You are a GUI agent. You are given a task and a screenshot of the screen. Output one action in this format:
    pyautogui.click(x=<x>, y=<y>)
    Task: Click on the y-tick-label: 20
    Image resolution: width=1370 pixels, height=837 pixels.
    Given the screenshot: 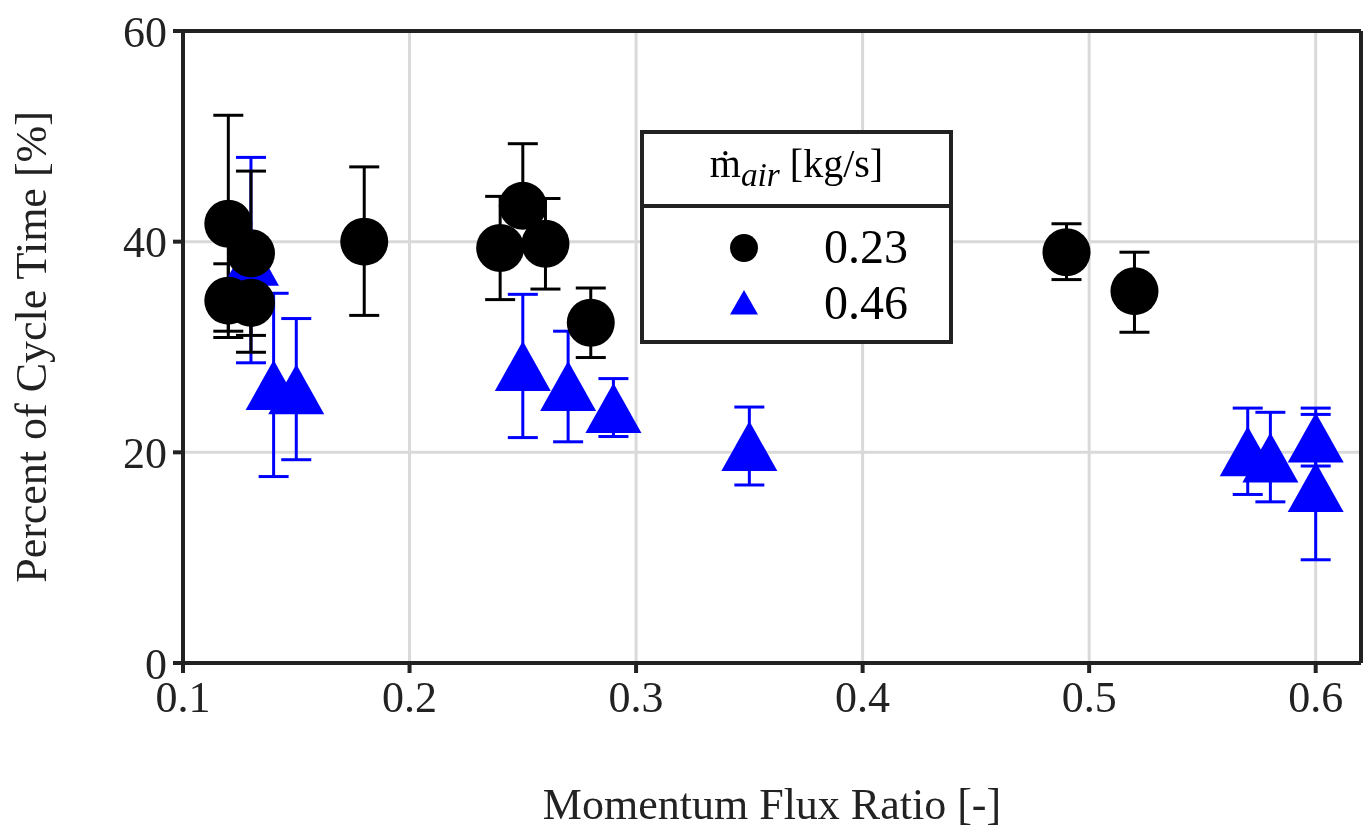 What is the action you would take?
    pyautogui.click(x=145, y=453)
    